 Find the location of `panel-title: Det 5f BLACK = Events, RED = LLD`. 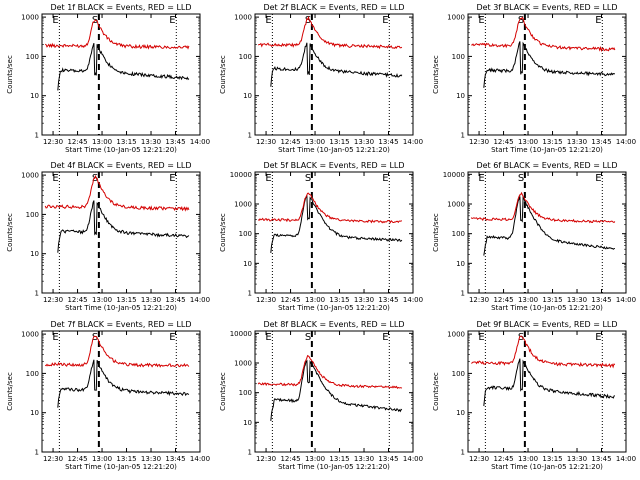

panel-title: Det 5f BLACK = Events, RED = LLD is located at coordinates (333, 165).